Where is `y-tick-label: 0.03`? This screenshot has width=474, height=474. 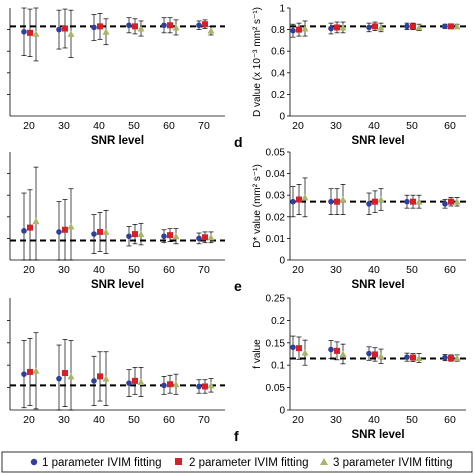
y-tick-label: 0.03 is located at coordinates (276, 196).